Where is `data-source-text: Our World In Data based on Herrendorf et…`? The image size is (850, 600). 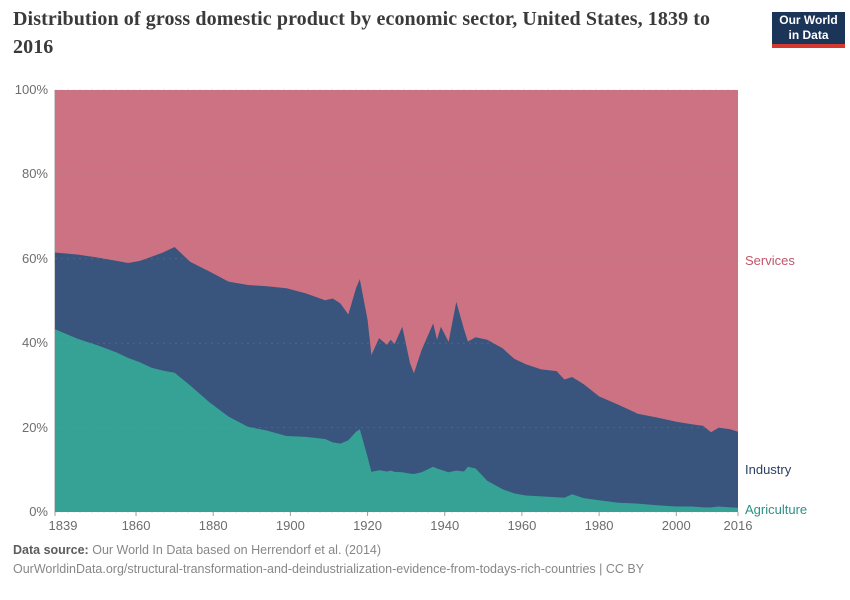 data-source-text: Our World In Data based on Herrendorf et… is located at coordinates (237, 550).